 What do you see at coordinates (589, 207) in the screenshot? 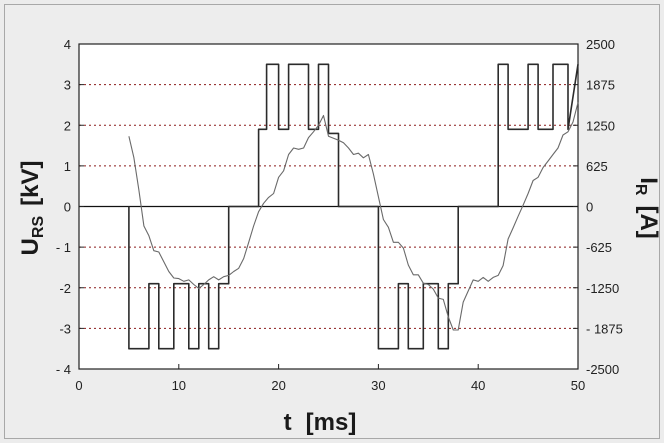
I see `y-right-tick-label: 0` at bounding box center [589, 207].